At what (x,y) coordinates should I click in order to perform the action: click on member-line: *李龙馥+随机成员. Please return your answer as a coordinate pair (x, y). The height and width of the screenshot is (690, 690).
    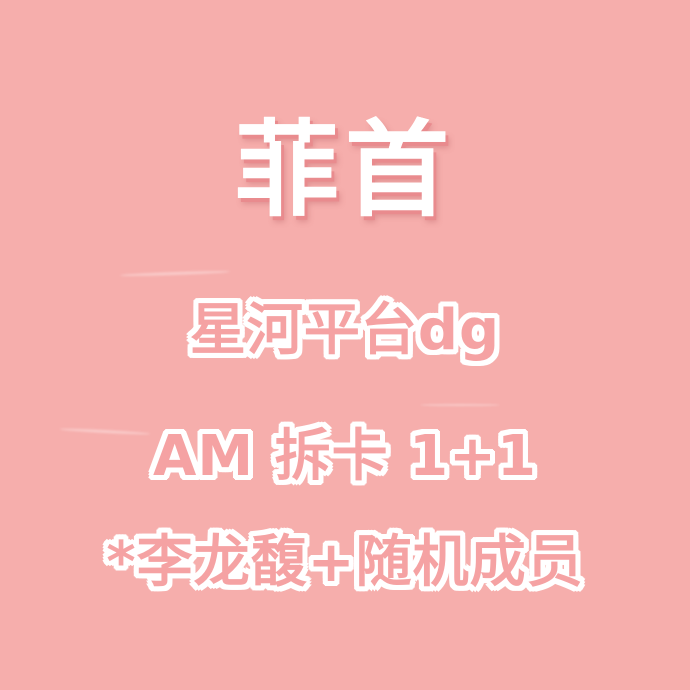
    Looking at the image, I should click on (345, 562).